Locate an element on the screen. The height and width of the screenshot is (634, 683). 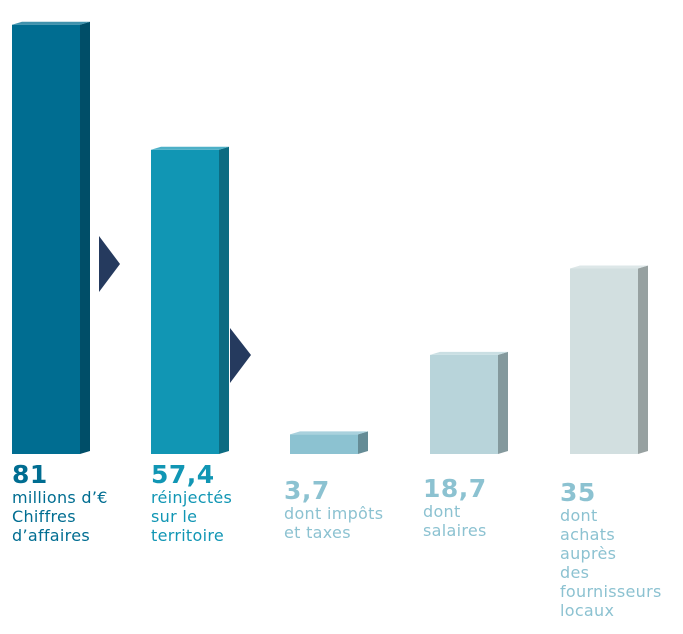
bar-label-5: 35 dont achats auprès des fournisseurs locaux is located at coordinates (611, 549).